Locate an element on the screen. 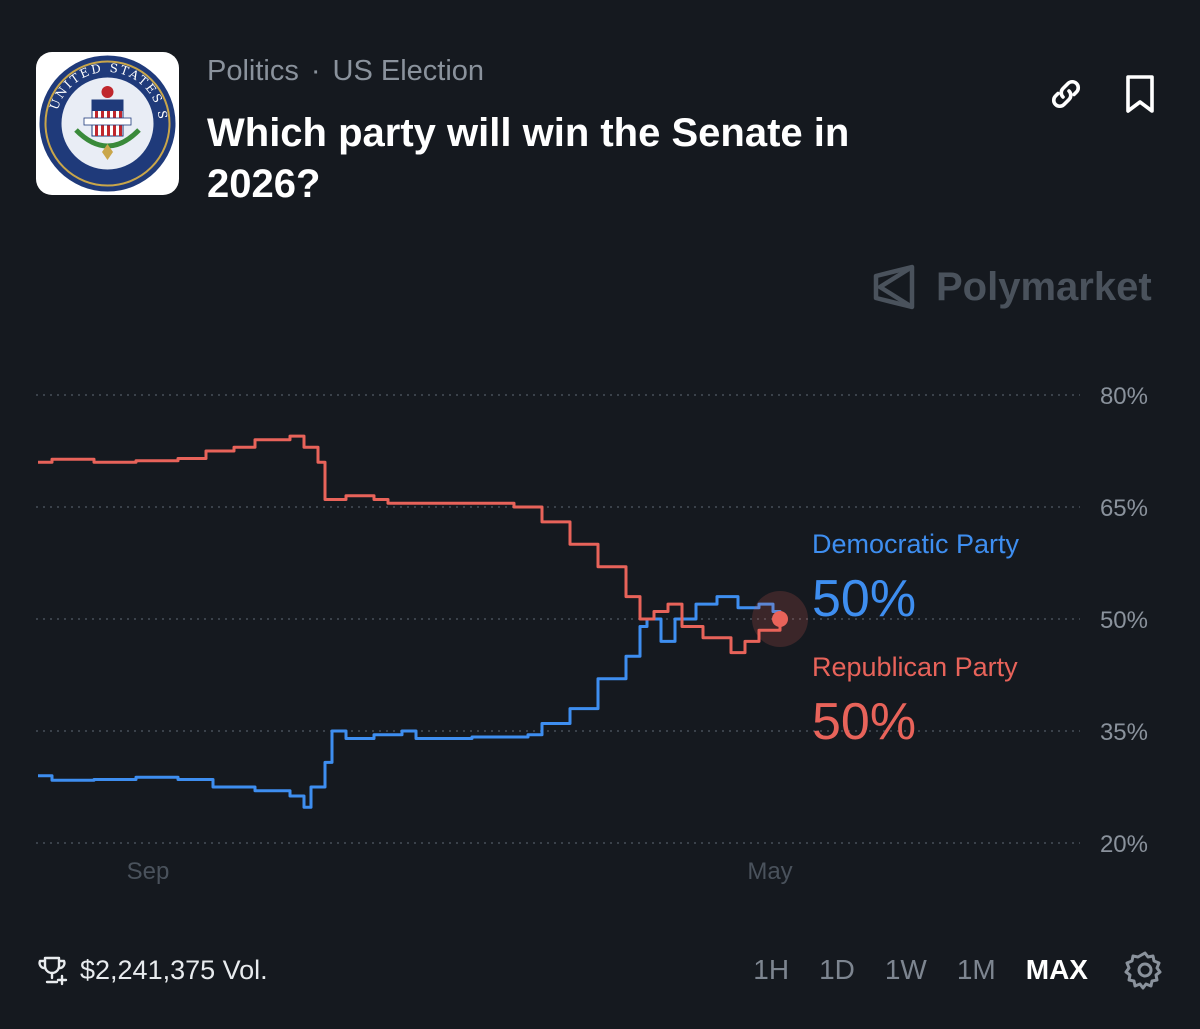 This screenshot has height=1029, width=1200. current-point-dot is located at coordinates (780, 619).